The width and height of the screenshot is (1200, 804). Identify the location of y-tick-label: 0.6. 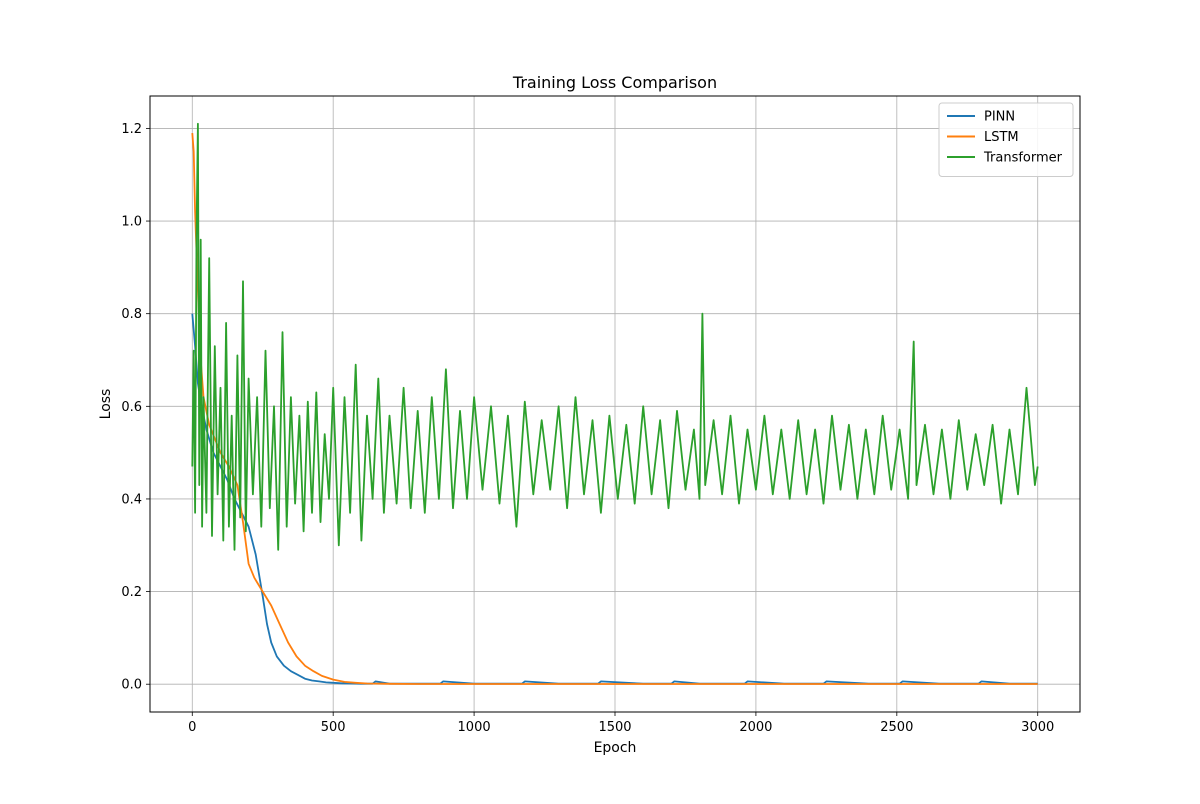
(131, 407).